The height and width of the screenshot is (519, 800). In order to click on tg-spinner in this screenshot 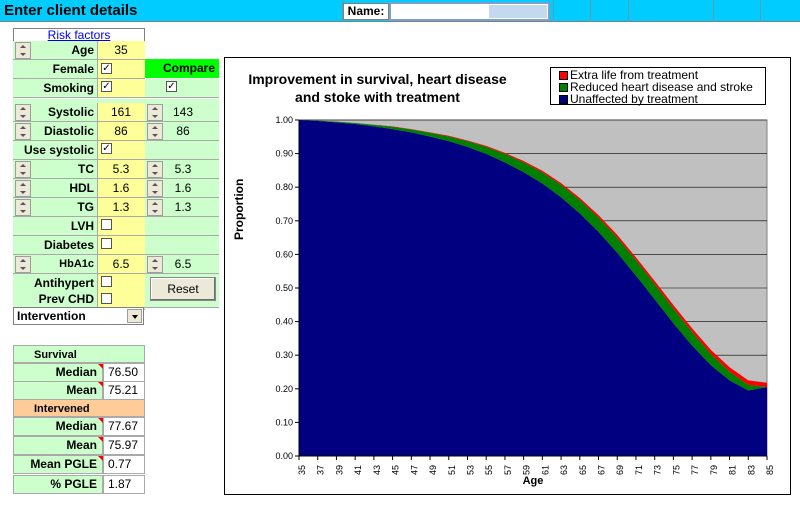, I will do `click(23, 207)`.